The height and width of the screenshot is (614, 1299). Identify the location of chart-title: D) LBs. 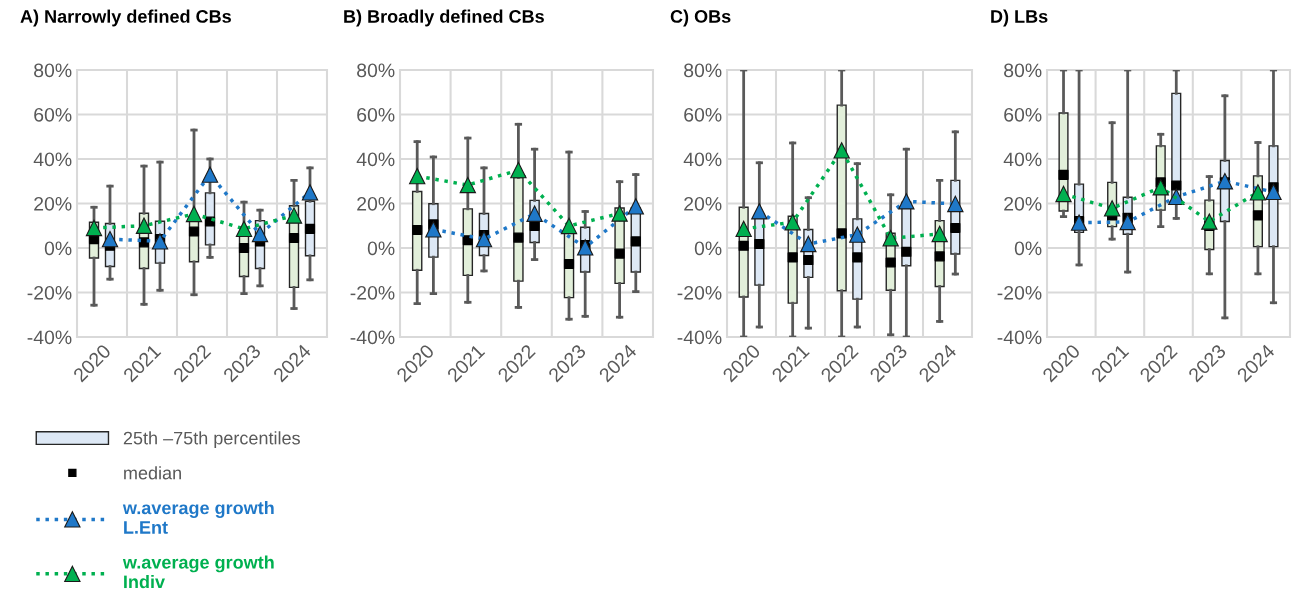
(1019, 18).